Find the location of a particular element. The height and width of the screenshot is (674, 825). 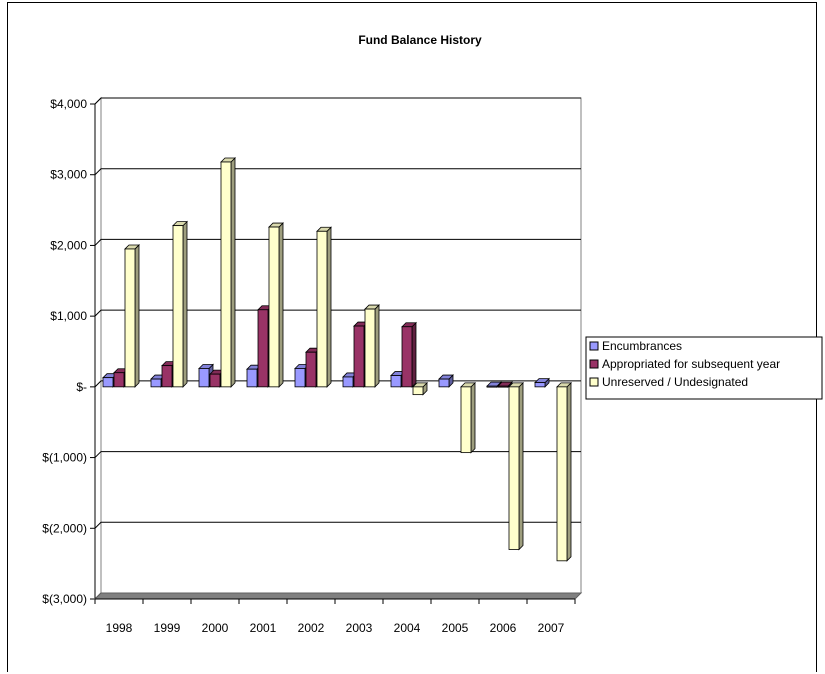

bar-unreserved-undesignated-2001 is located at coordinates (276, 305).